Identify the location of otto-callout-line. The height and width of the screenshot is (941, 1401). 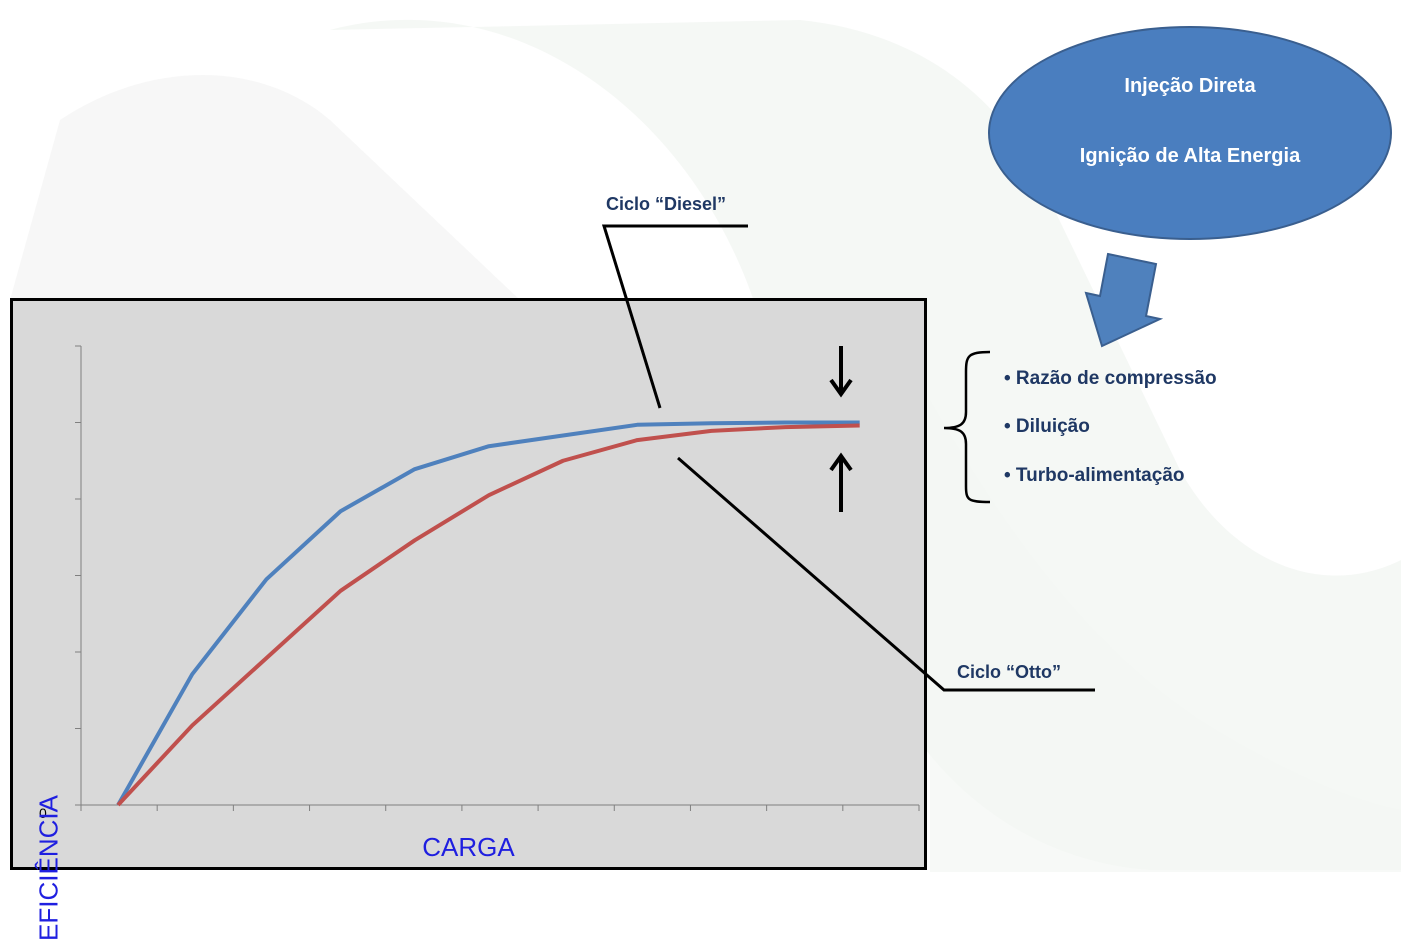
(886, 574).